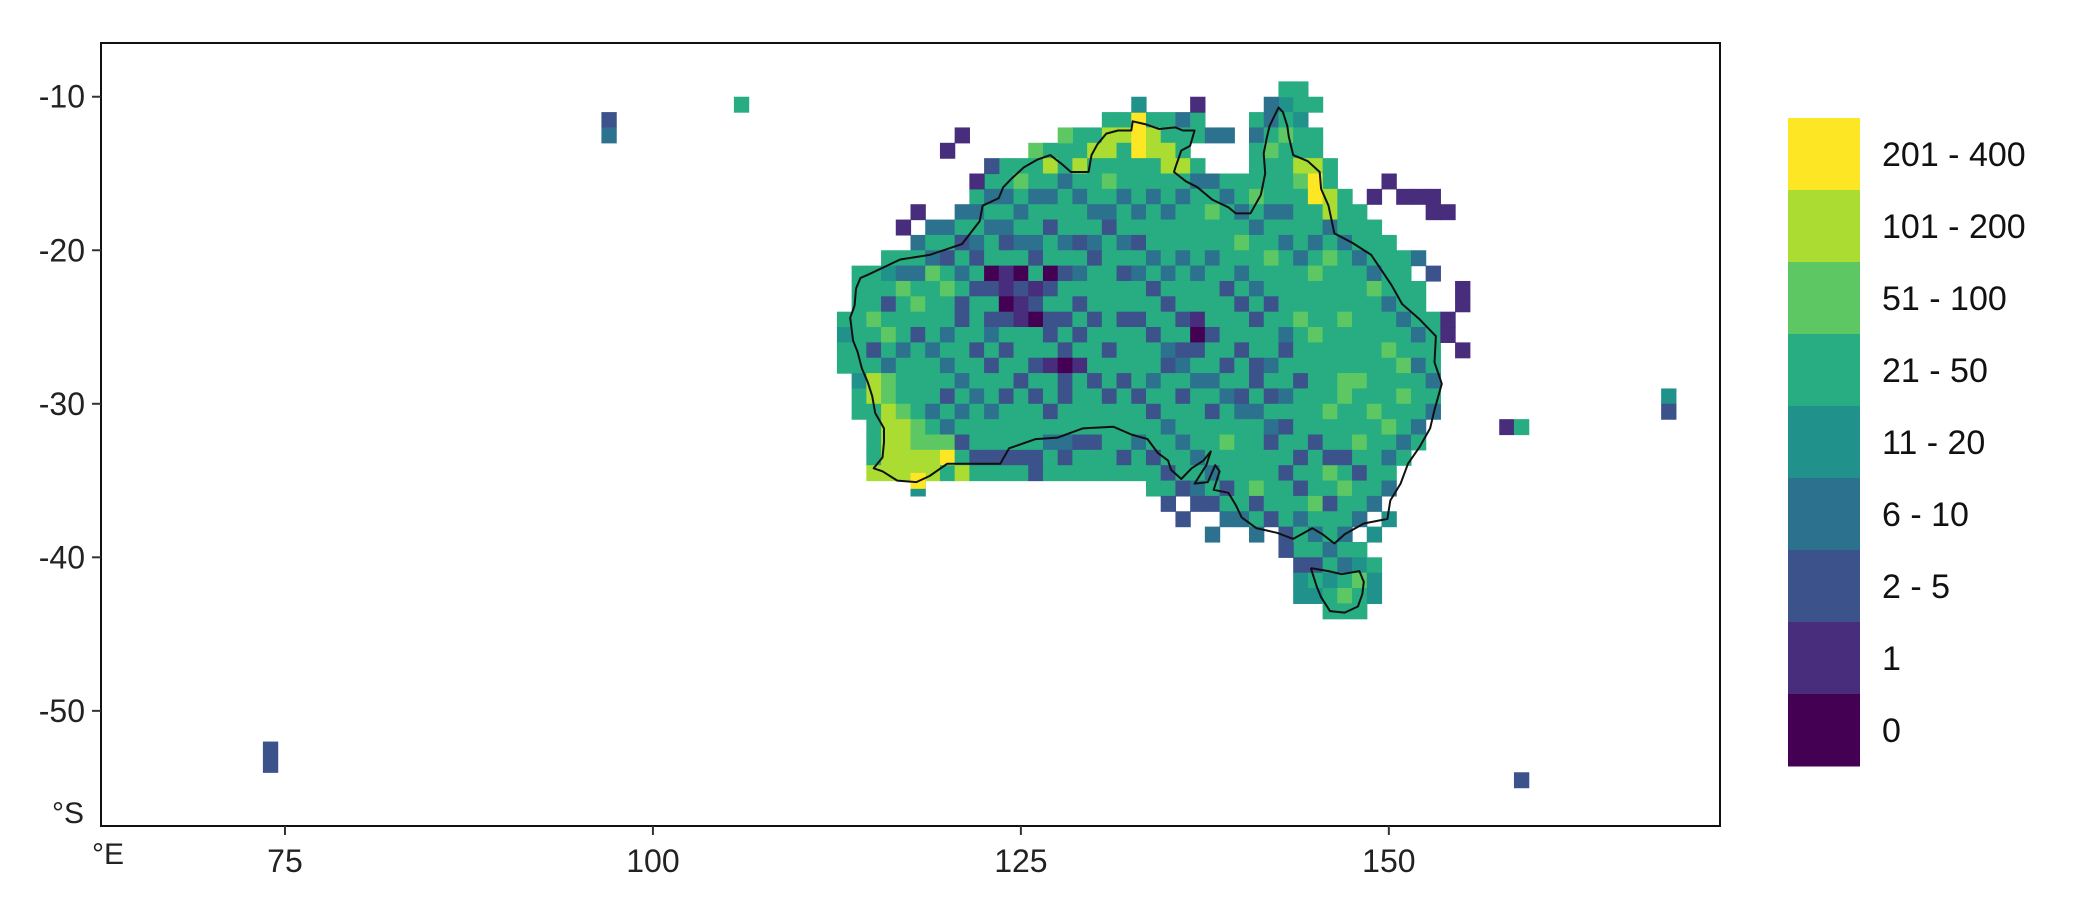 Image resolution: width=2077 pixels, height=920 pixels. I want to click on y-tick-label: -10, so click(62, 97).